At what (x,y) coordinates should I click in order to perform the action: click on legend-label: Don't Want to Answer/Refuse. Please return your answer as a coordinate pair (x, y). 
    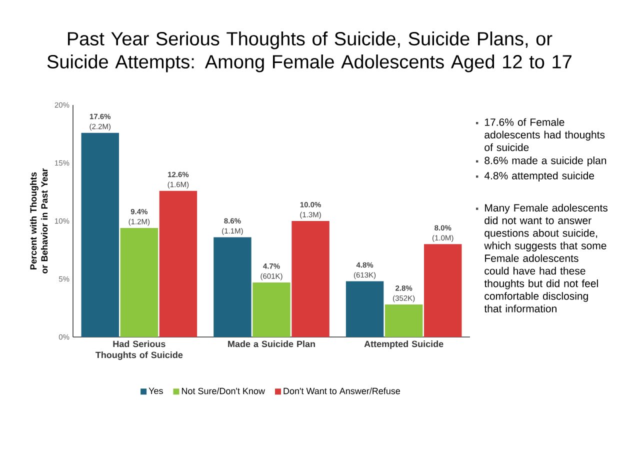
    Looking at the image, I should click on (342, 391).